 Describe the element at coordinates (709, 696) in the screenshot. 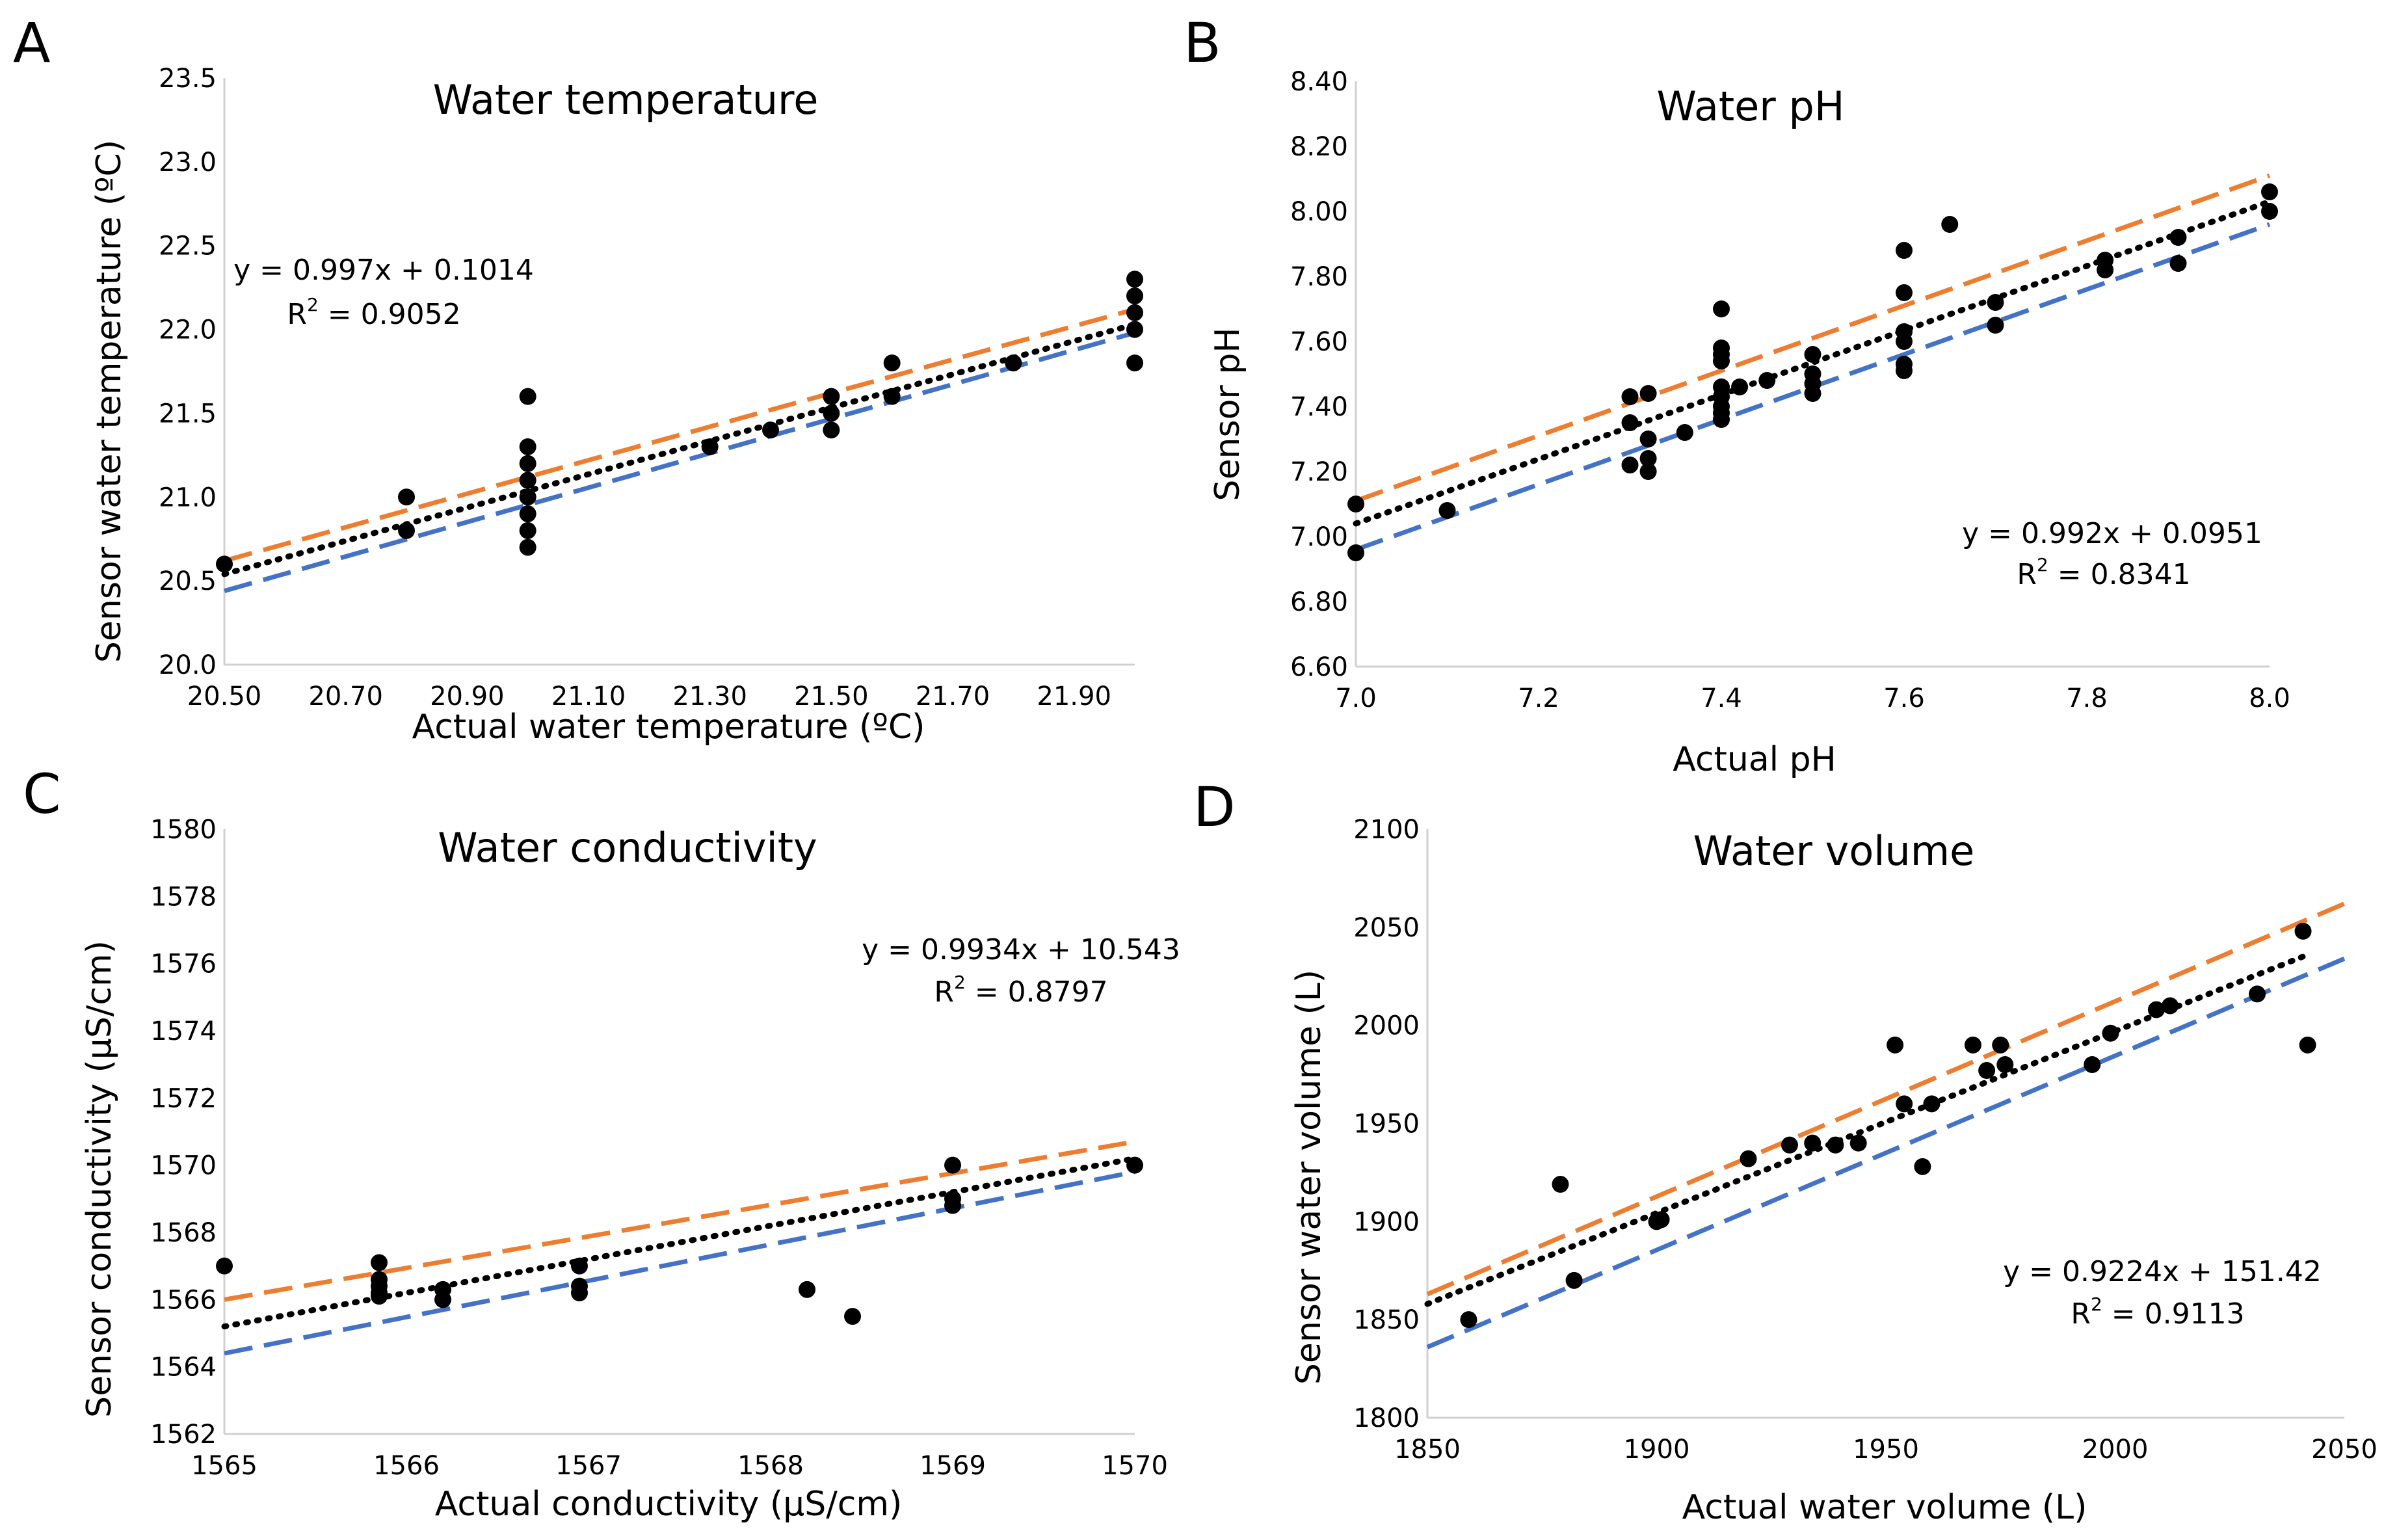

I see `x-tick-label: 21.30` at that location.